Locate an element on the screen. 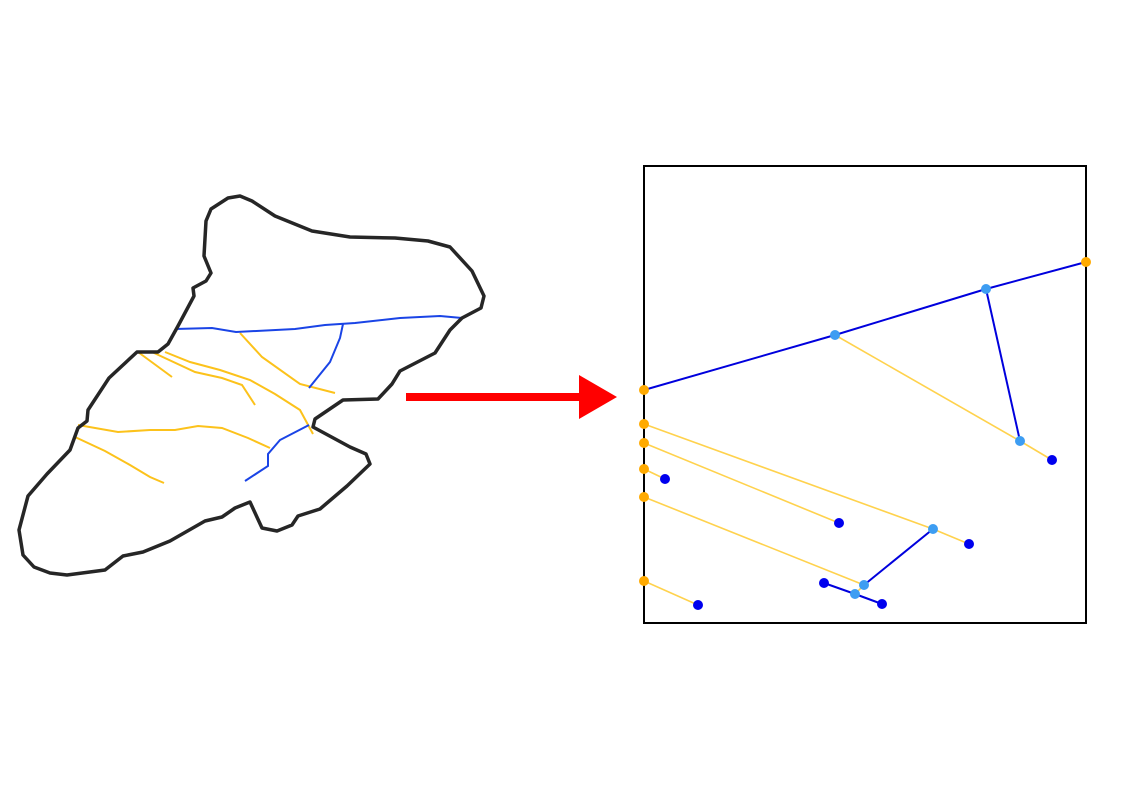  arrow-head is located at coordinates (598, 397).